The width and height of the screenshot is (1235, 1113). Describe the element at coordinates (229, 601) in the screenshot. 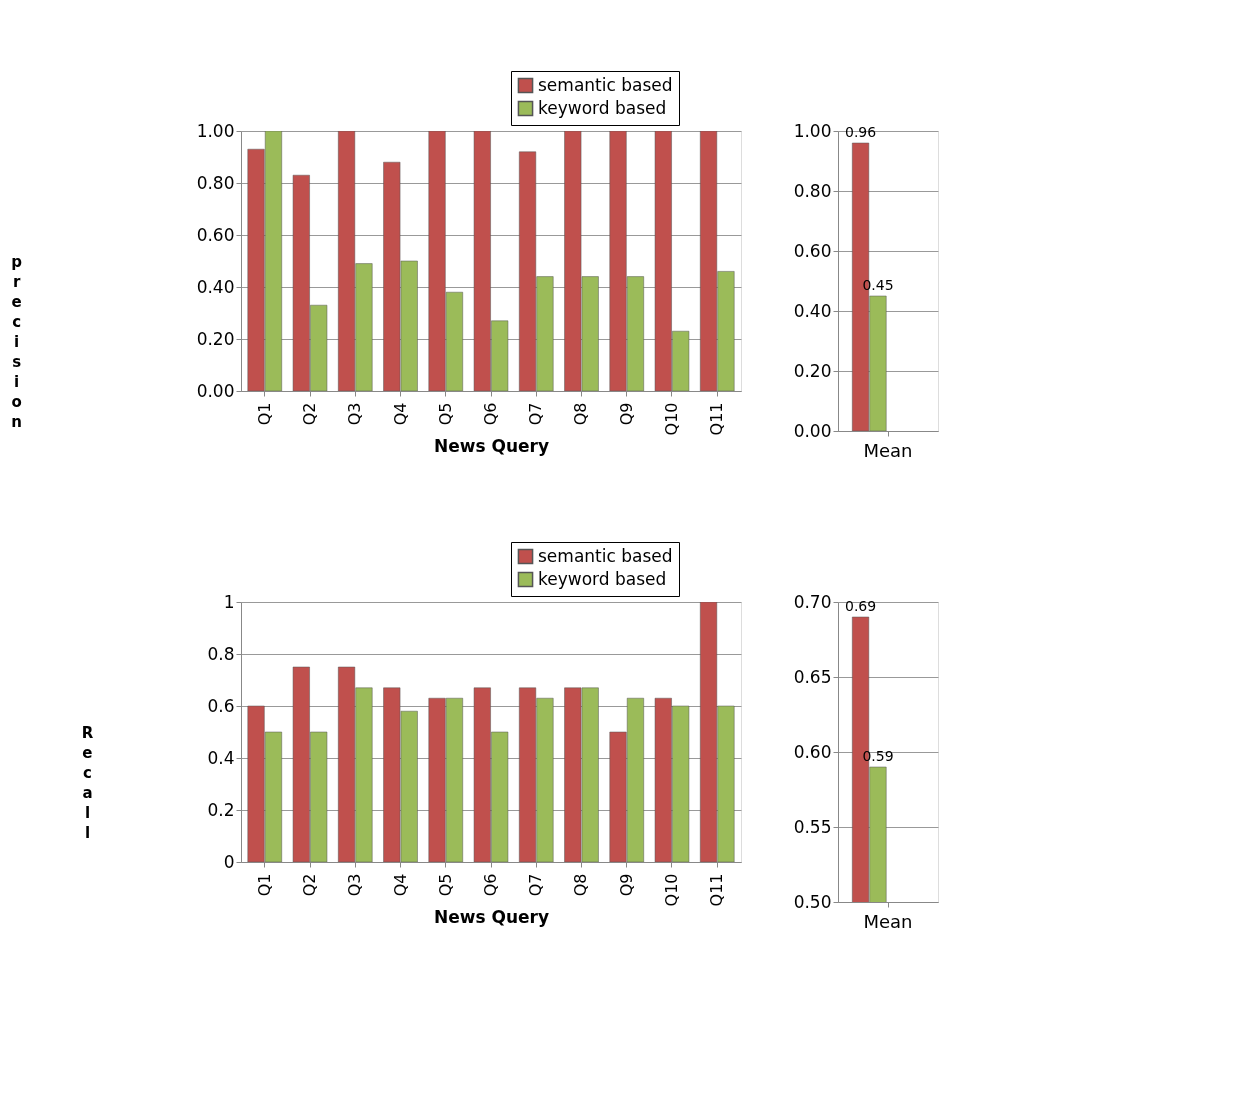

I see `y-tick-label: 1` at that location.